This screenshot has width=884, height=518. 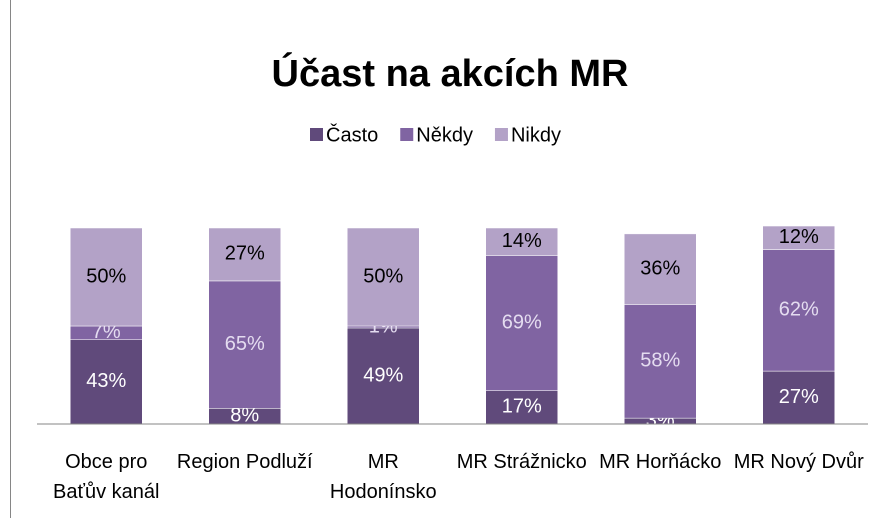 I want to click on data-label: 62%, so click(x=799, y=310).